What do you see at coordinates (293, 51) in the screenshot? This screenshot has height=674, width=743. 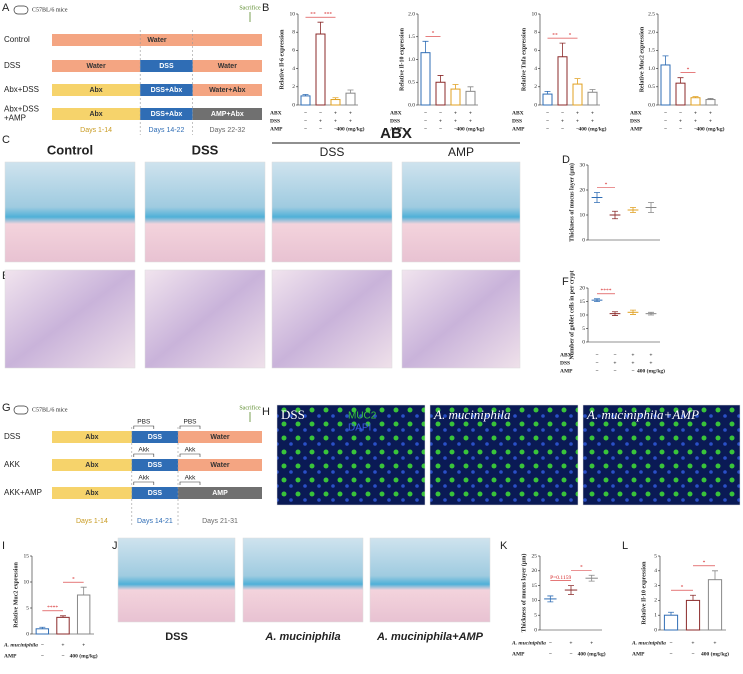 I see `y-tick-label: 6` at bounding box center [293, 51].